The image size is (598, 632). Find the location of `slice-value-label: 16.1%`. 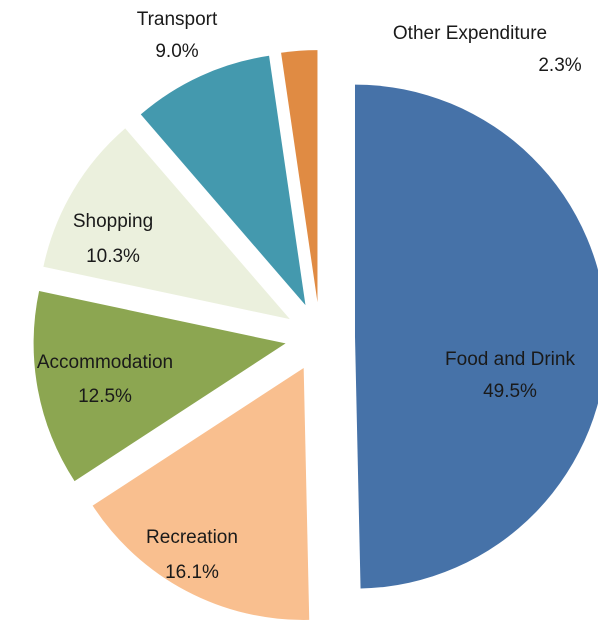

slice-value-label: 16.1% is located at coordinates (192, 572).